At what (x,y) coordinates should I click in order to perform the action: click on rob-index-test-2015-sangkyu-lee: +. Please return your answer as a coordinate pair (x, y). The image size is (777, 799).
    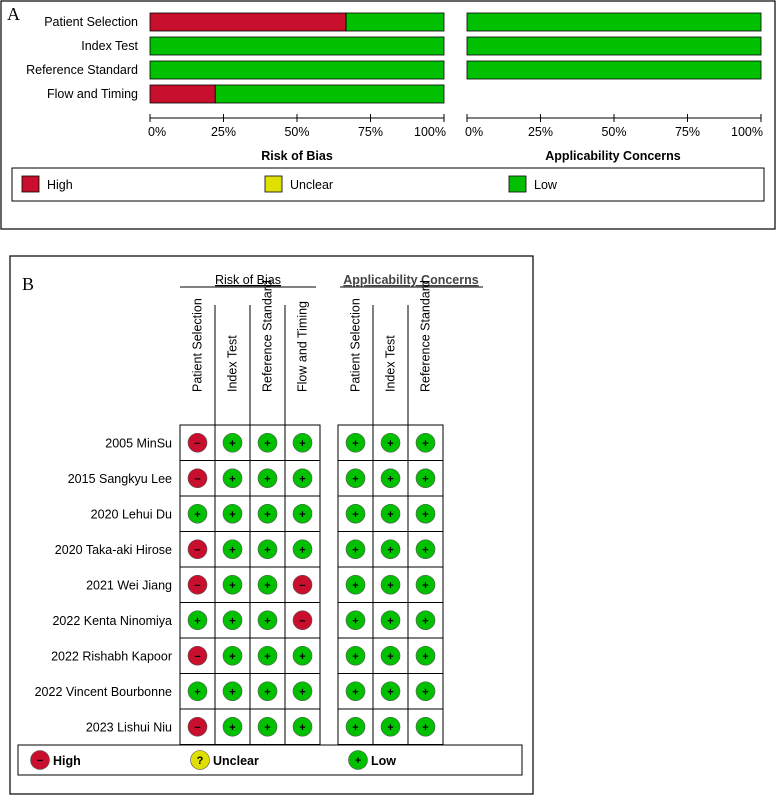
    Looking at the image, I should click on (232, 478).